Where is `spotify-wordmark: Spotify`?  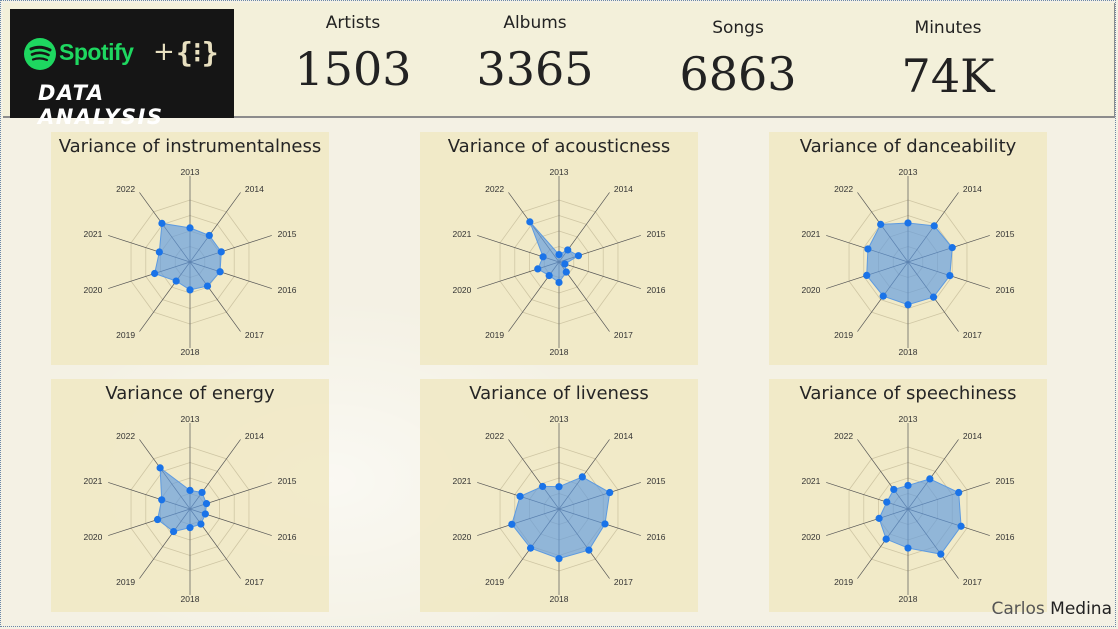
spotify-wordmark: Spotify is located at coordinates (96, 52).